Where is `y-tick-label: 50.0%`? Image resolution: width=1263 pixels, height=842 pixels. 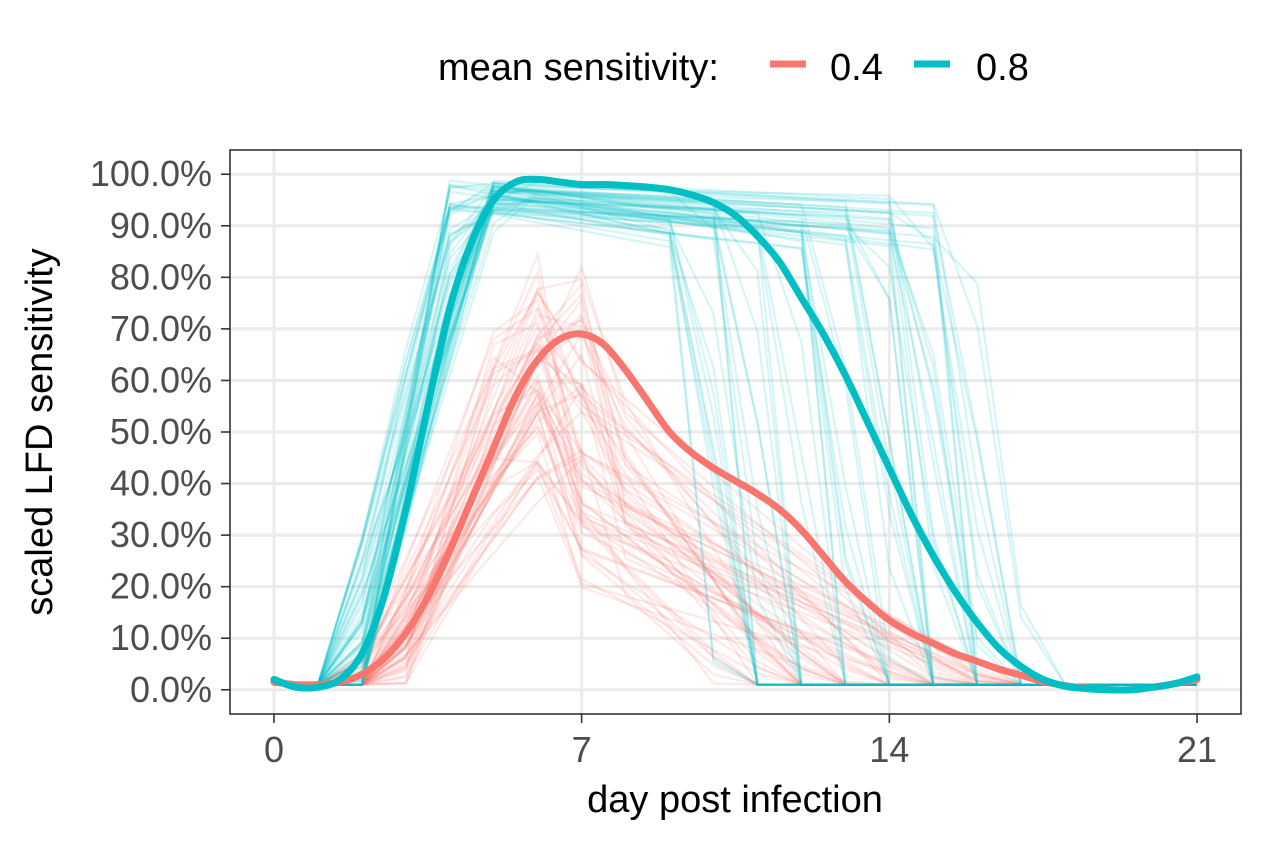 y-tick-label: 50.0% is located at coordinates (161, 431).